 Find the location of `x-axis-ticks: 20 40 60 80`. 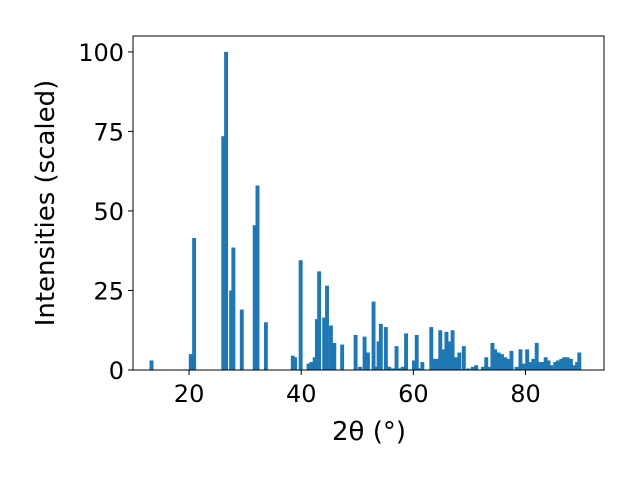

x-axis-ticks: 20 40 60 80 is located at coordinates (357, 389).